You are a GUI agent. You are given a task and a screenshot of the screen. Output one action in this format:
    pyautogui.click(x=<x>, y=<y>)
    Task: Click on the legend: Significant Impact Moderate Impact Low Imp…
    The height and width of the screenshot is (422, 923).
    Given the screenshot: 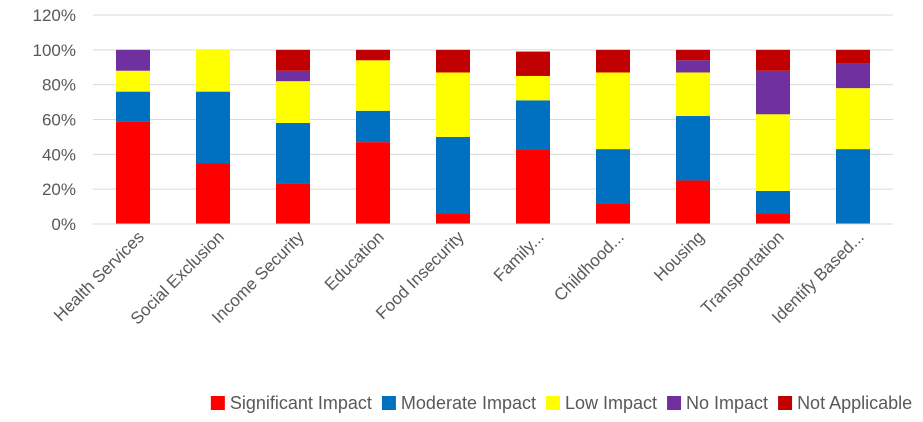 What is the action you would take?
    pyautogui.click(x=561, y=403)
    